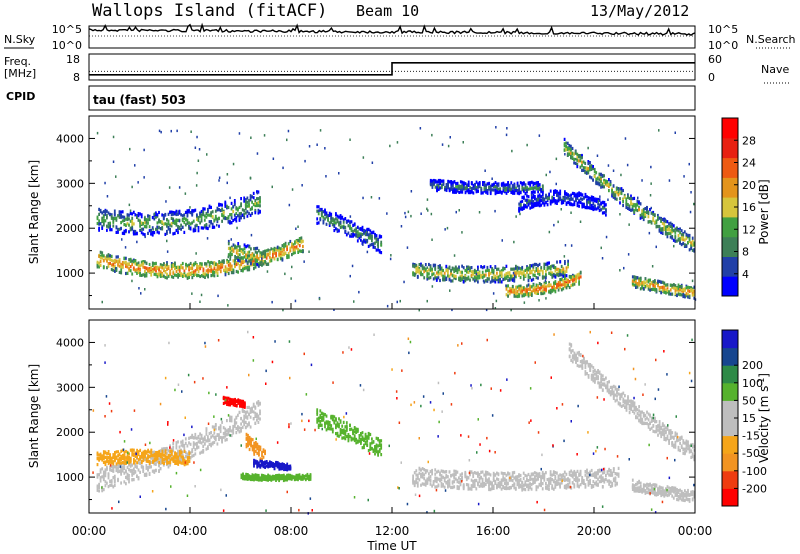  I want to click on power-band, so click(486, 187).